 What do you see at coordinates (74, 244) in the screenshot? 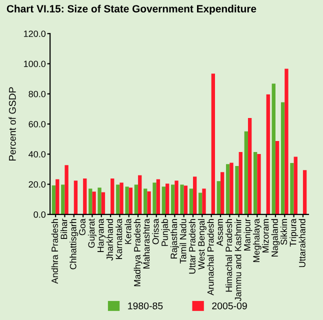
I see `x-tick-label: Chhattisgarh` at bounding box center [74, 244].